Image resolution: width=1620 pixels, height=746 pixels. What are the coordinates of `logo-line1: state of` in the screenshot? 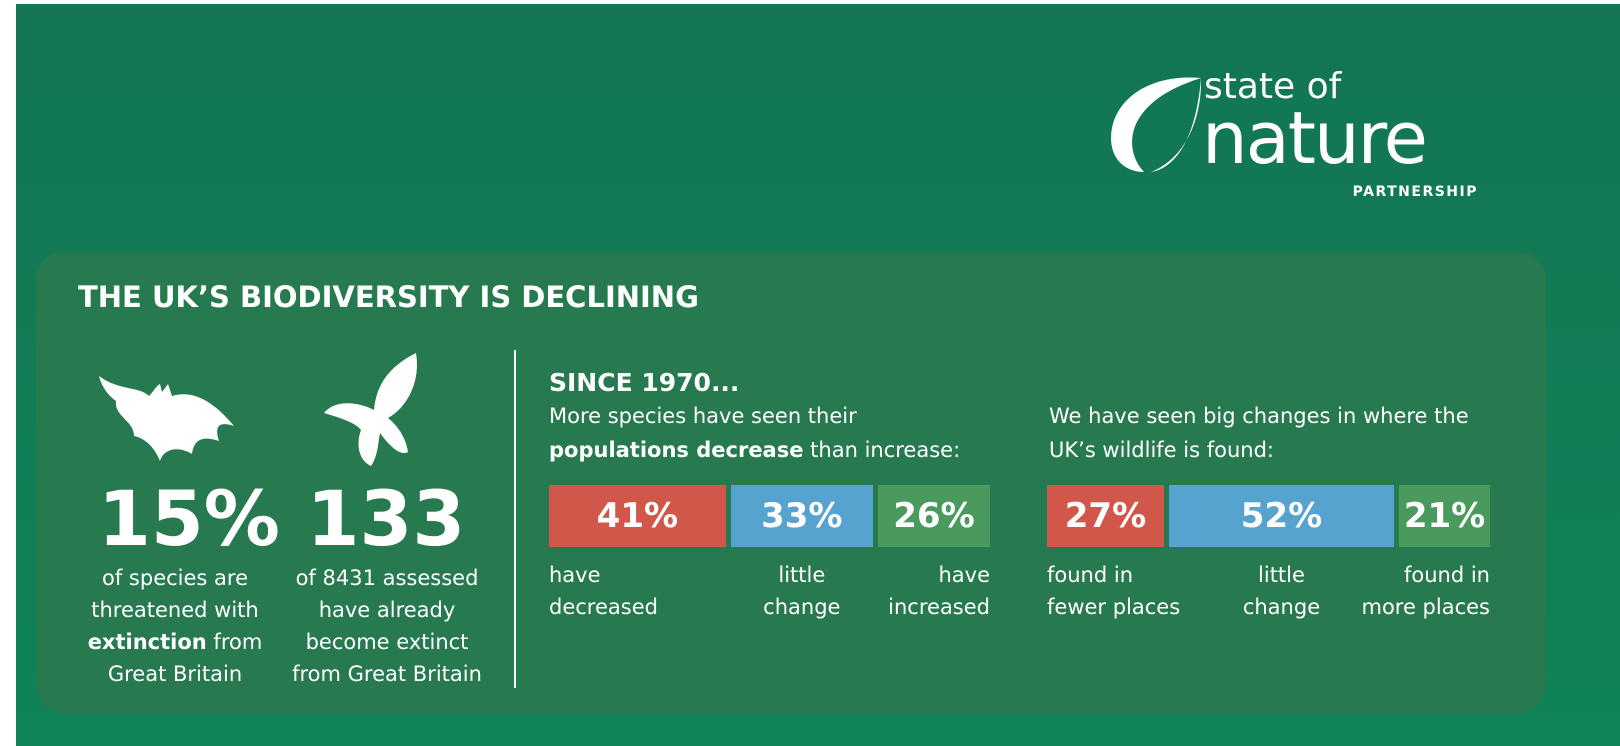 It's located at (1273, 86).